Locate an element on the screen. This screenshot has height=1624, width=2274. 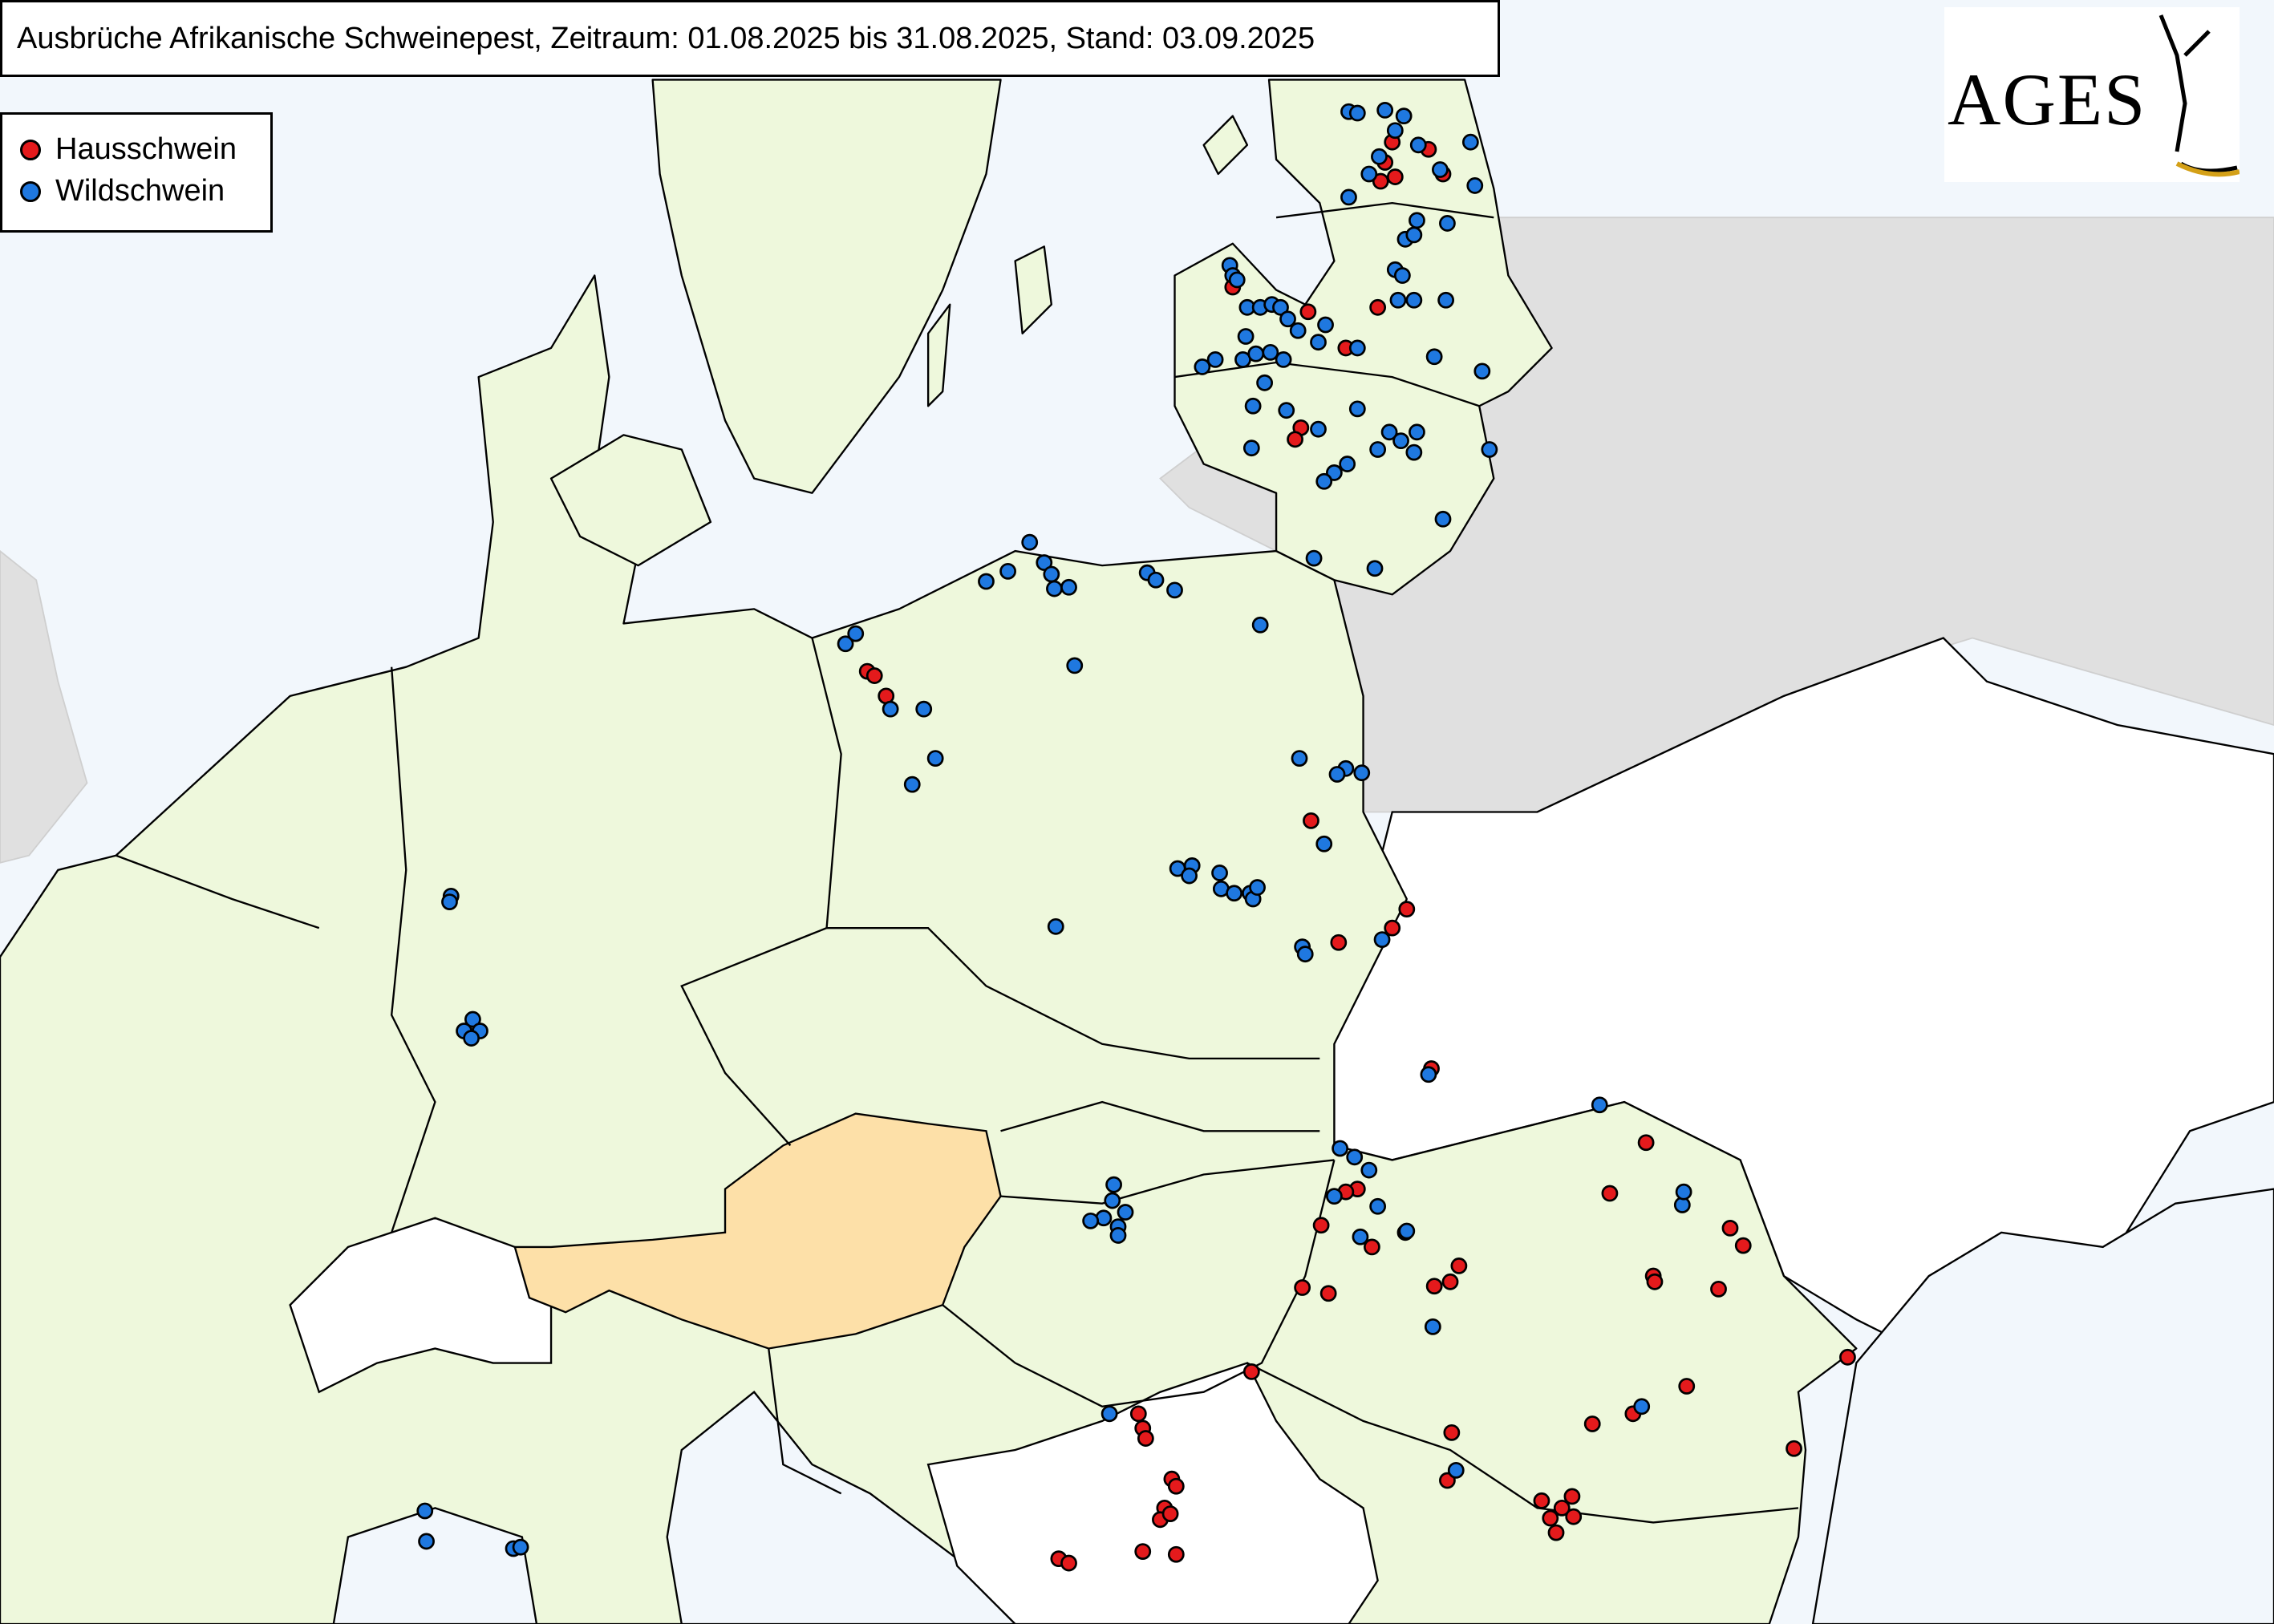
logo-swoosh is located at coordinates (2207, 169).